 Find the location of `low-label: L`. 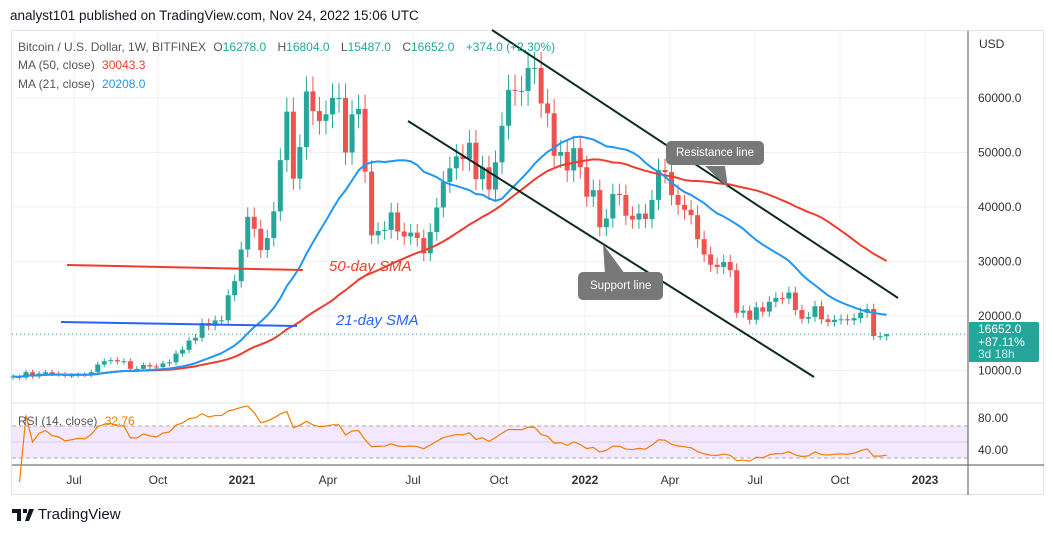

low-label: L is located at coordinates (344, 47).